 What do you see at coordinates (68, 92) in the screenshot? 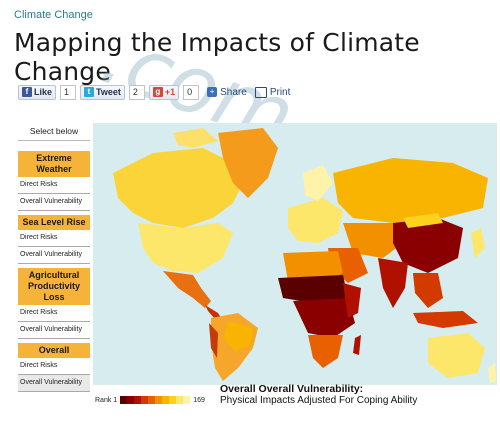
I see `like-count: 1` at bounding box center [68, 92].